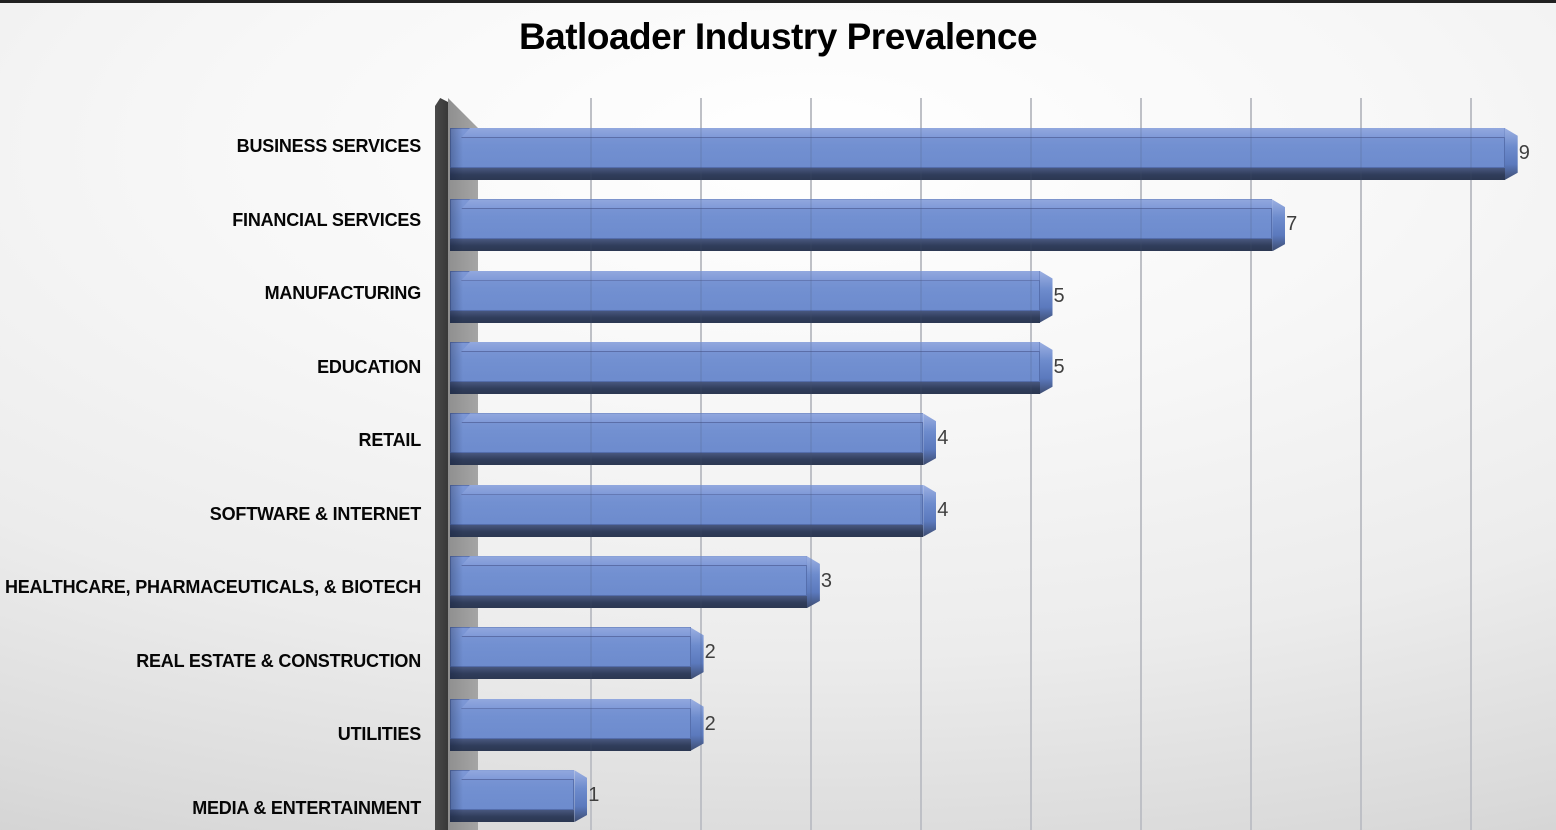 The height and width of the screenshot is (830, 1556). I want to click on value-label: 9, so click(1524, 153).